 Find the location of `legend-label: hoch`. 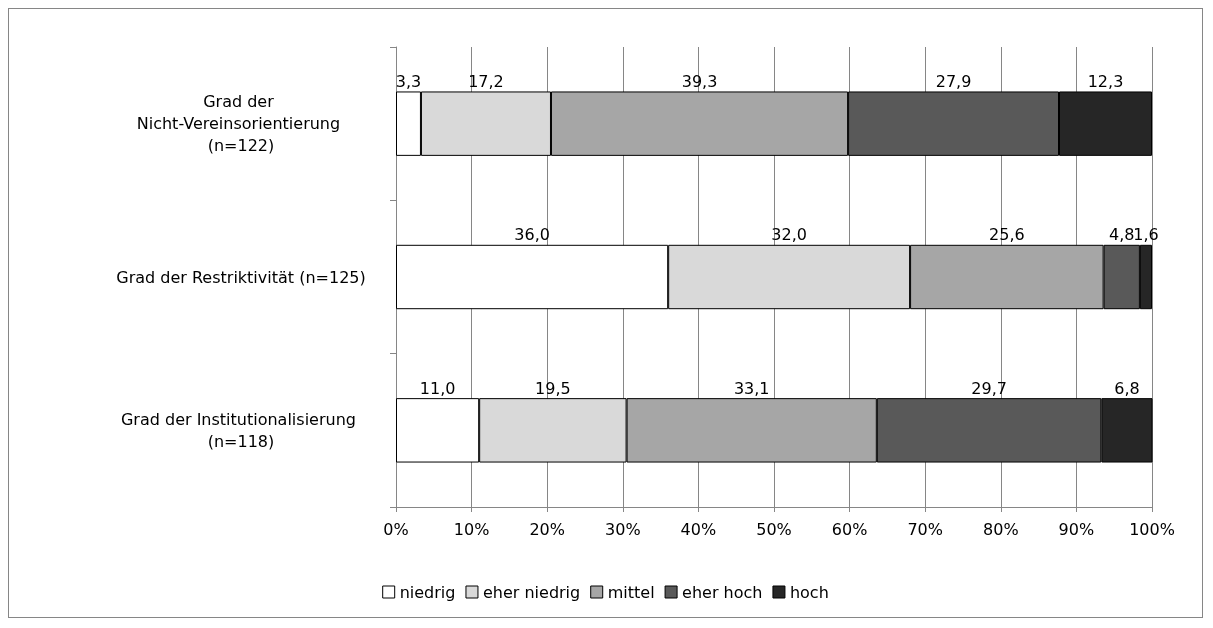

legend-label: hoch is located at coordinates (809, 592).